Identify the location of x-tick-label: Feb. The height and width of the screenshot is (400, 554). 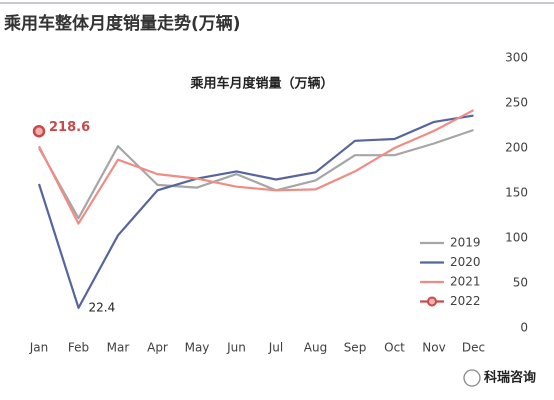
(78, 348).